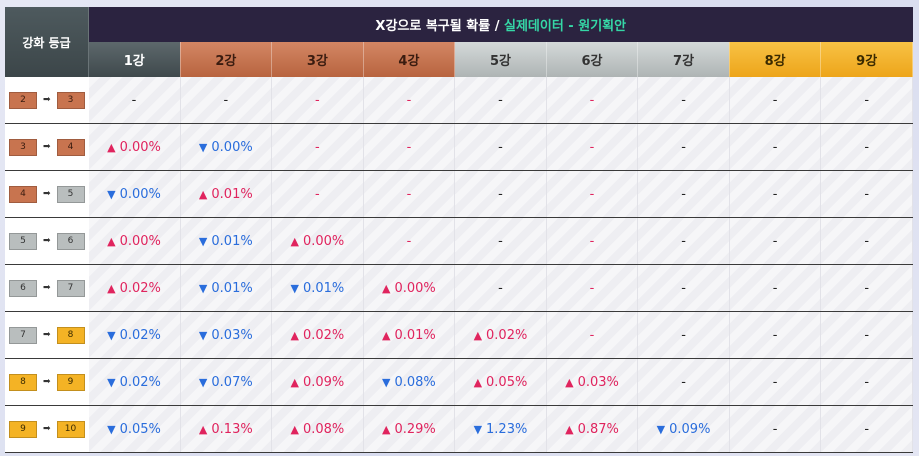 This screenshot has height=456, width=919. What do you see at coordinates (22, 288) in the screenshot?
I see `from-grade-badge: 6` at bounding box center [22, 288].